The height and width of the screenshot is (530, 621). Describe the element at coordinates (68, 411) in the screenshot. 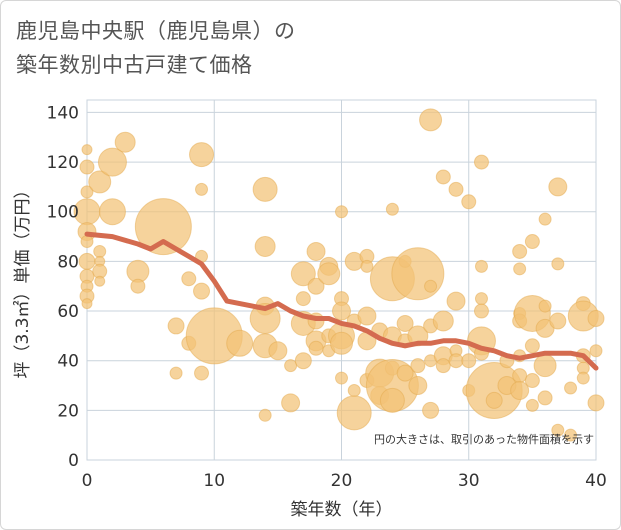

I see `y-tick-label: 20` at that location.